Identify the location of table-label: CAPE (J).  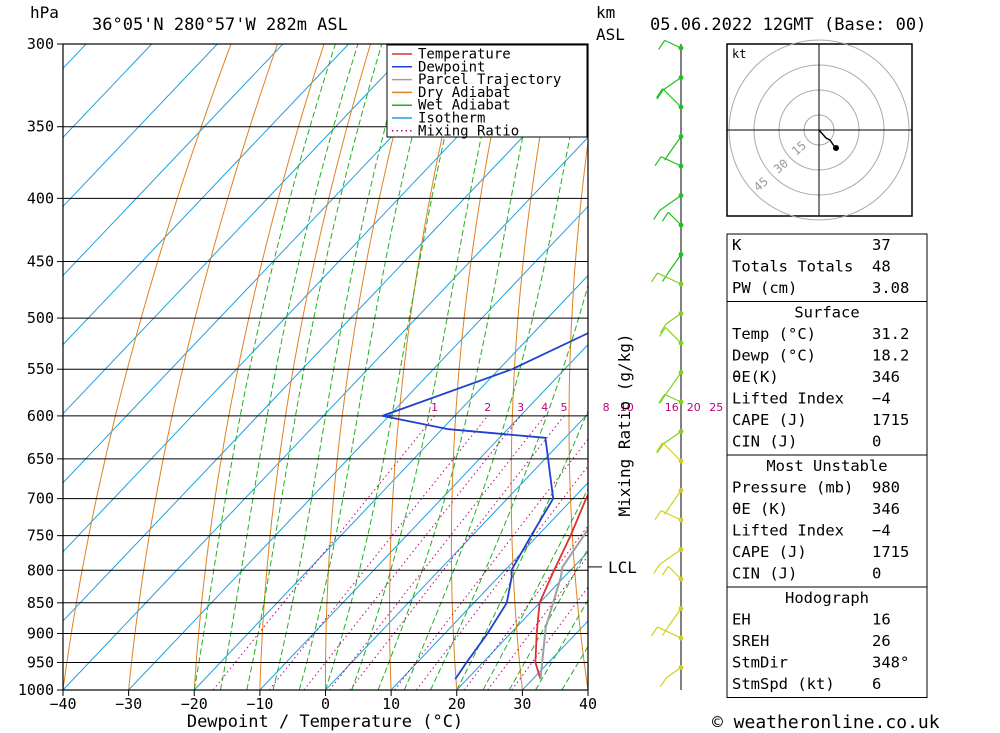
(769, 552).